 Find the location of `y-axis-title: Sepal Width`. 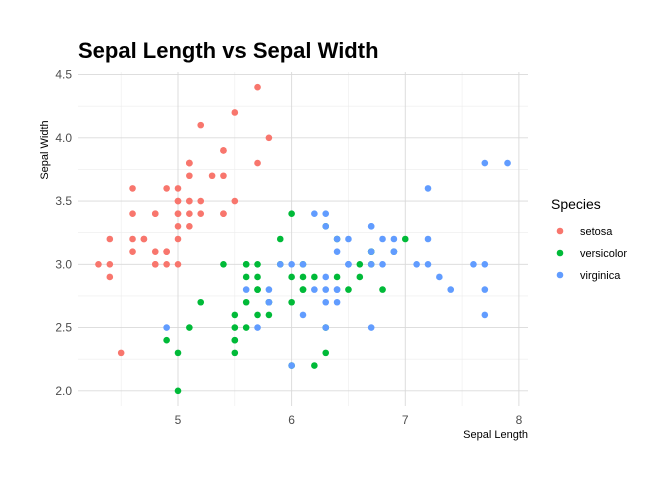

y-axis-title: Sepal Width is located at coordinates (45, 149).